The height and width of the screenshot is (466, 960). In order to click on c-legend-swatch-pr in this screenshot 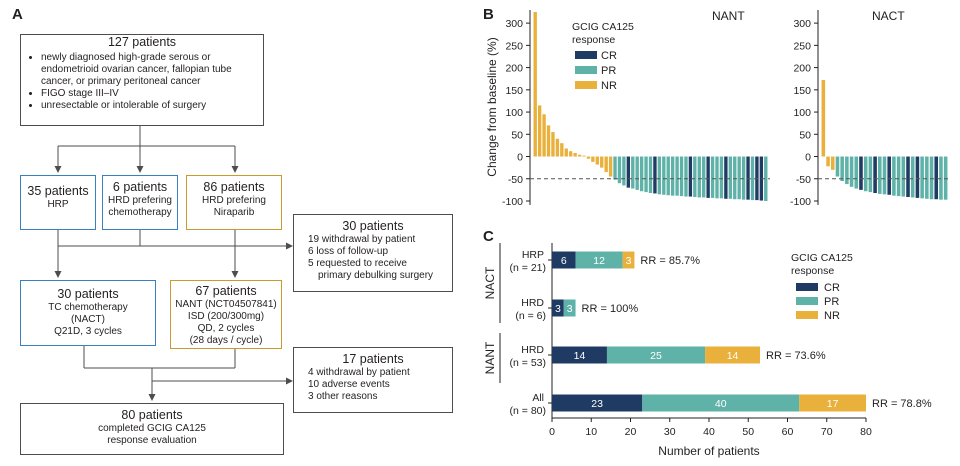, I will do `click(807, 301)`.